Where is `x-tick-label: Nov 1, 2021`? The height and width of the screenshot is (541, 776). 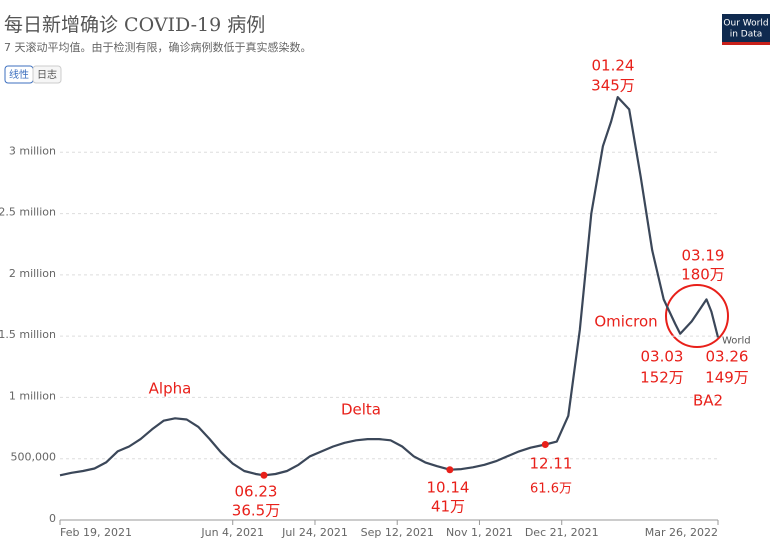 x-tick-label: Nov 1, 2021 is located at coordinates (479, 532).